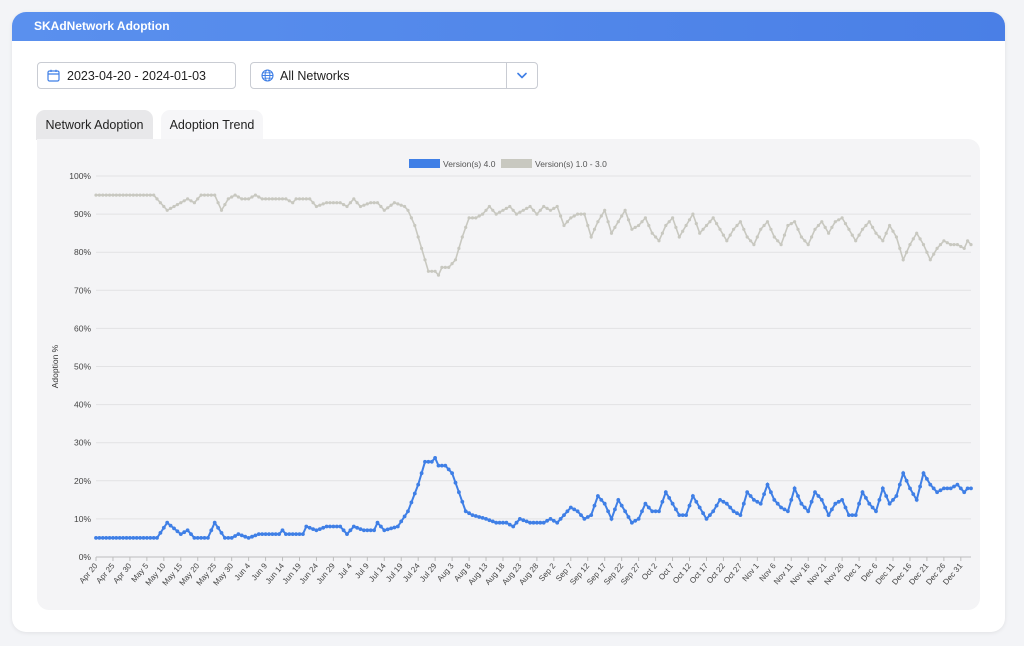  Describe the element at coordinates (82, 481) in the screenshot. I see `y-tick-label: 20%` at that location.